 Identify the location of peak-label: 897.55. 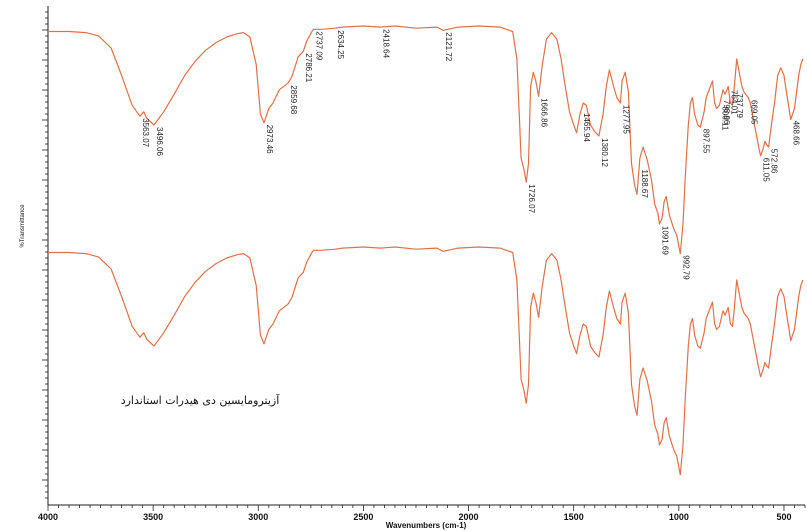
(705, 141).